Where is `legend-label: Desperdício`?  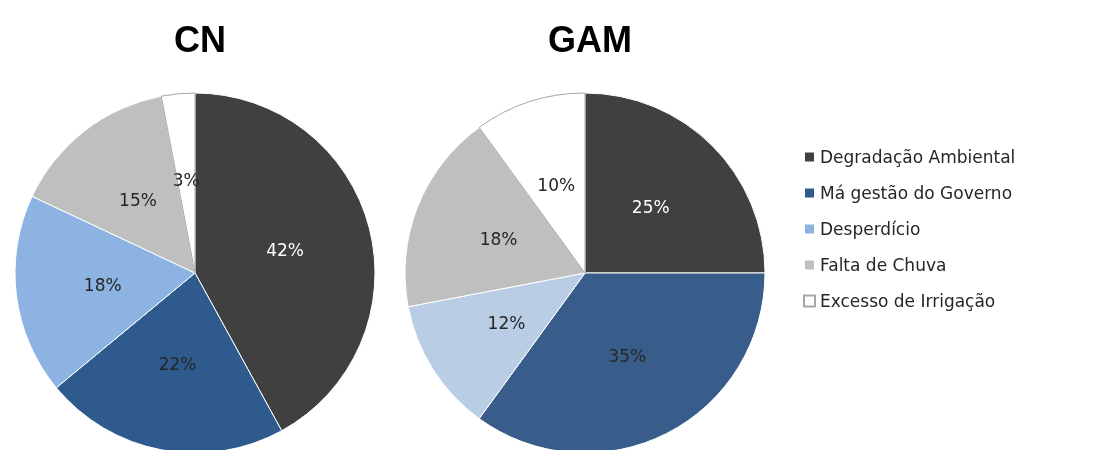
legend-label: Desperdício is located at coordinates (870, 229).